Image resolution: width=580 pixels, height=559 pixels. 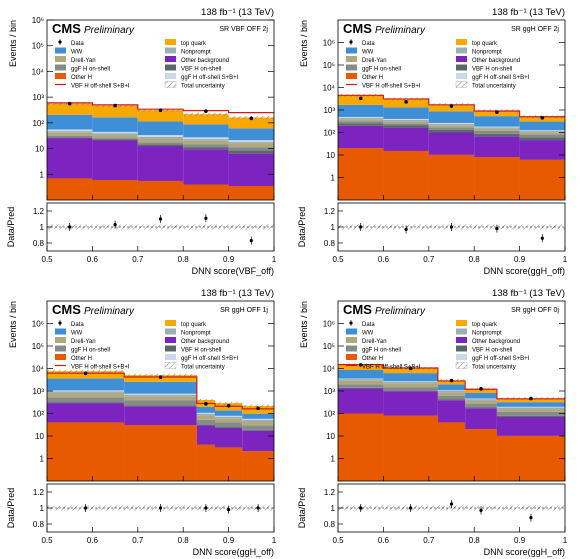 I want to click on uncertainty-band, so click(x=86, y=371).